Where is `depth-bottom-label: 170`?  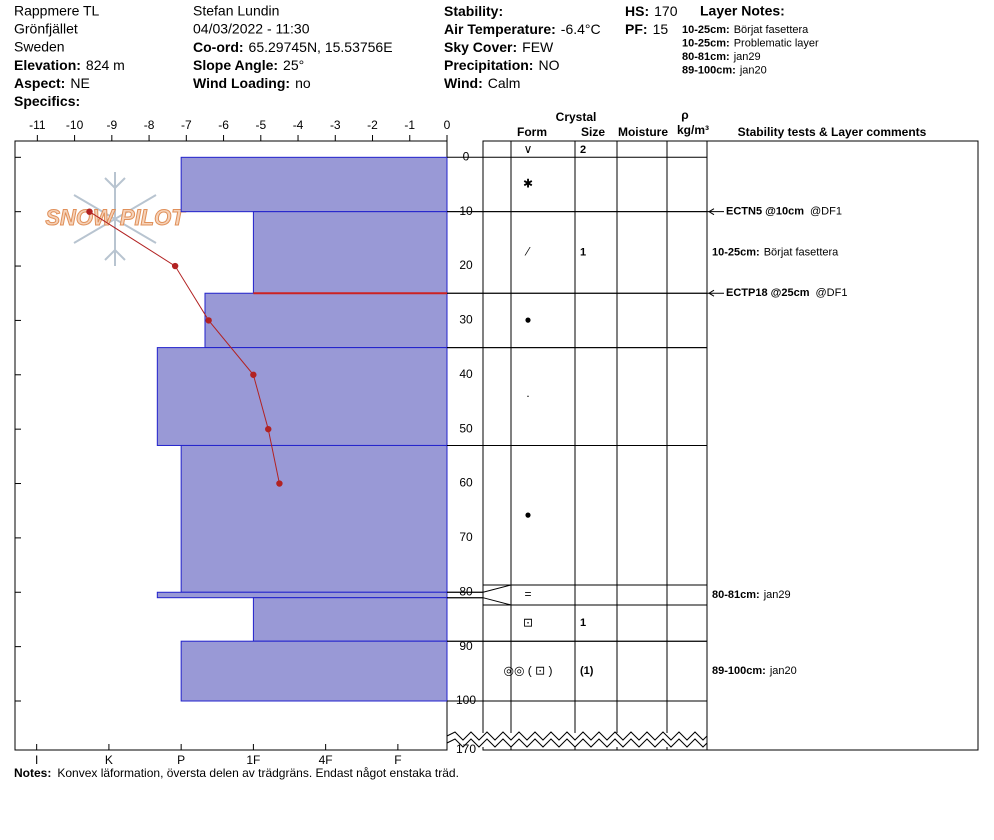 depth-bottom-label: 170 is located at coordinates (466, 749).